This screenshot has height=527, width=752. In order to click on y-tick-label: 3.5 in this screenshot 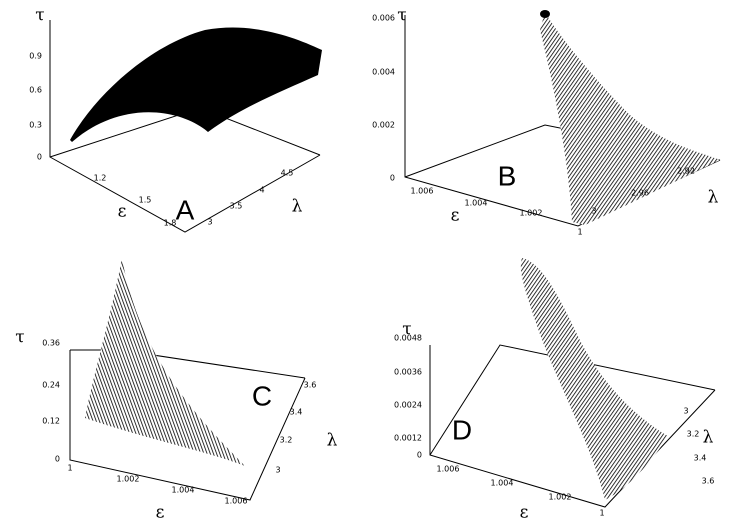, I will do `click(236, 206)`.